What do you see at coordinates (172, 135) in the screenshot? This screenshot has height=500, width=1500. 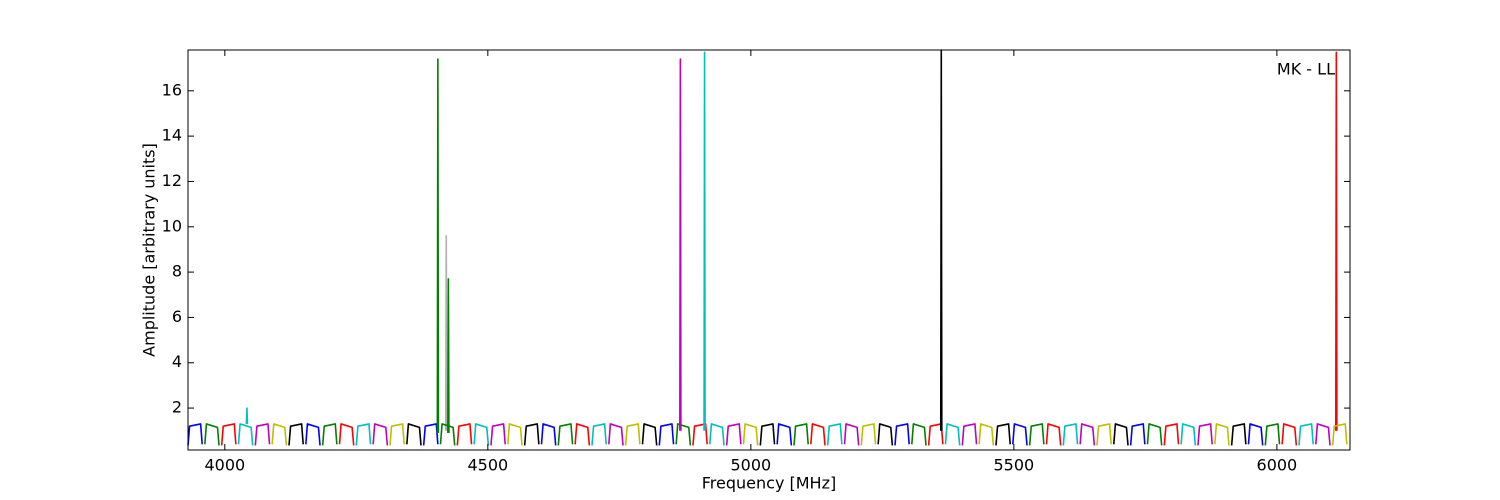 I see `y-tick-label: 14` at bounding box center [172, 135].